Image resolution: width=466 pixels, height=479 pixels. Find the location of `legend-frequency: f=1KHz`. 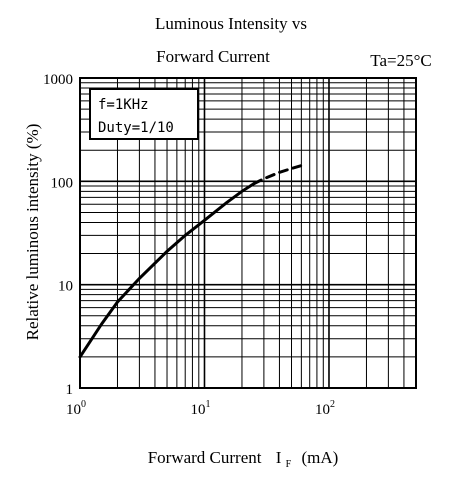

legend-frequency: f=1KHz is located at coordinates (123, 105).